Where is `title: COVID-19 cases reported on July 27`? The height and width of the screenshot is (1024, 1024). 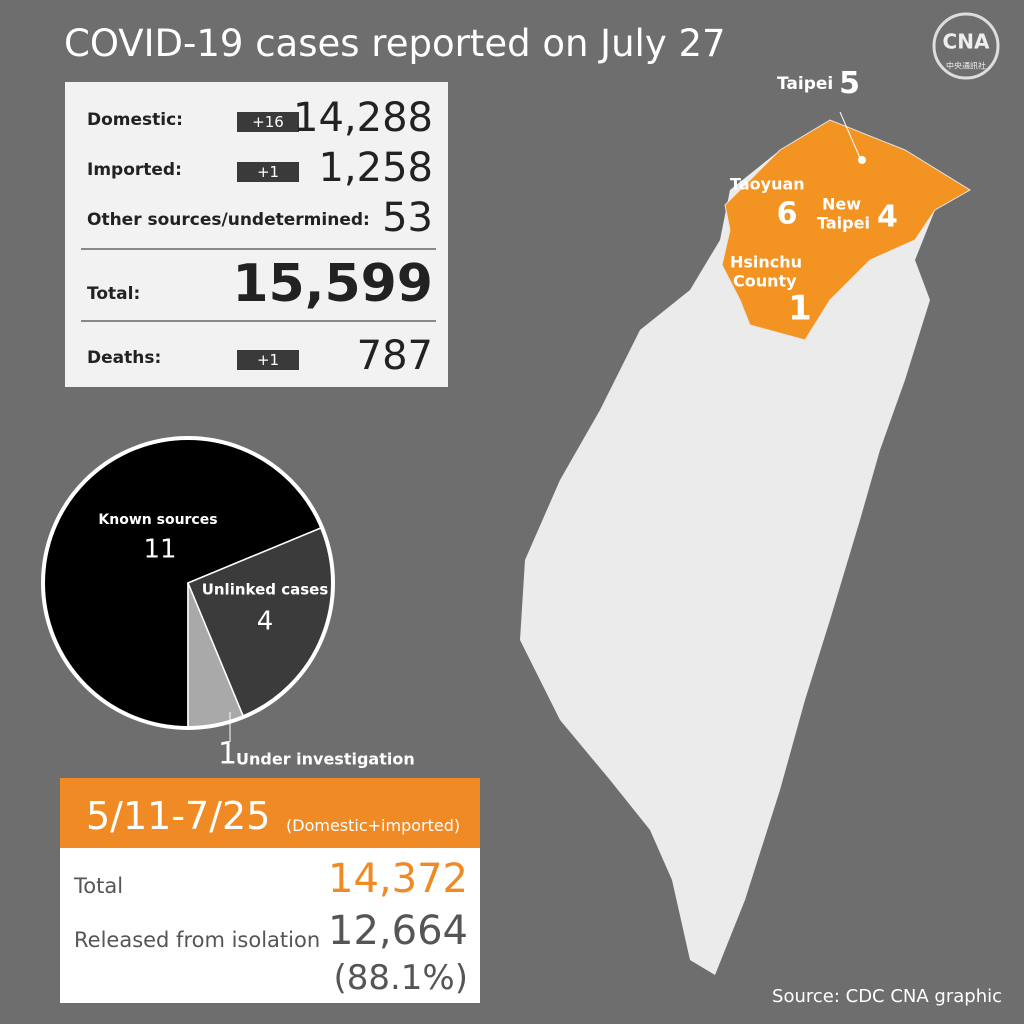 title: COVID-19 cases reported on July 27 is located at coordinates (395, 43).